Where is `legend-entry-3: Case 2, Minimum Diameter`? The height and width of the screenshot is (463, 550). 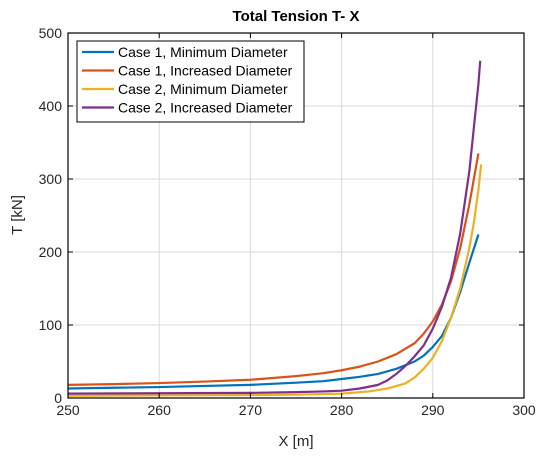
legend-entry-3: Case 2, Minimum Diameter is located at coordinates (203, 89).